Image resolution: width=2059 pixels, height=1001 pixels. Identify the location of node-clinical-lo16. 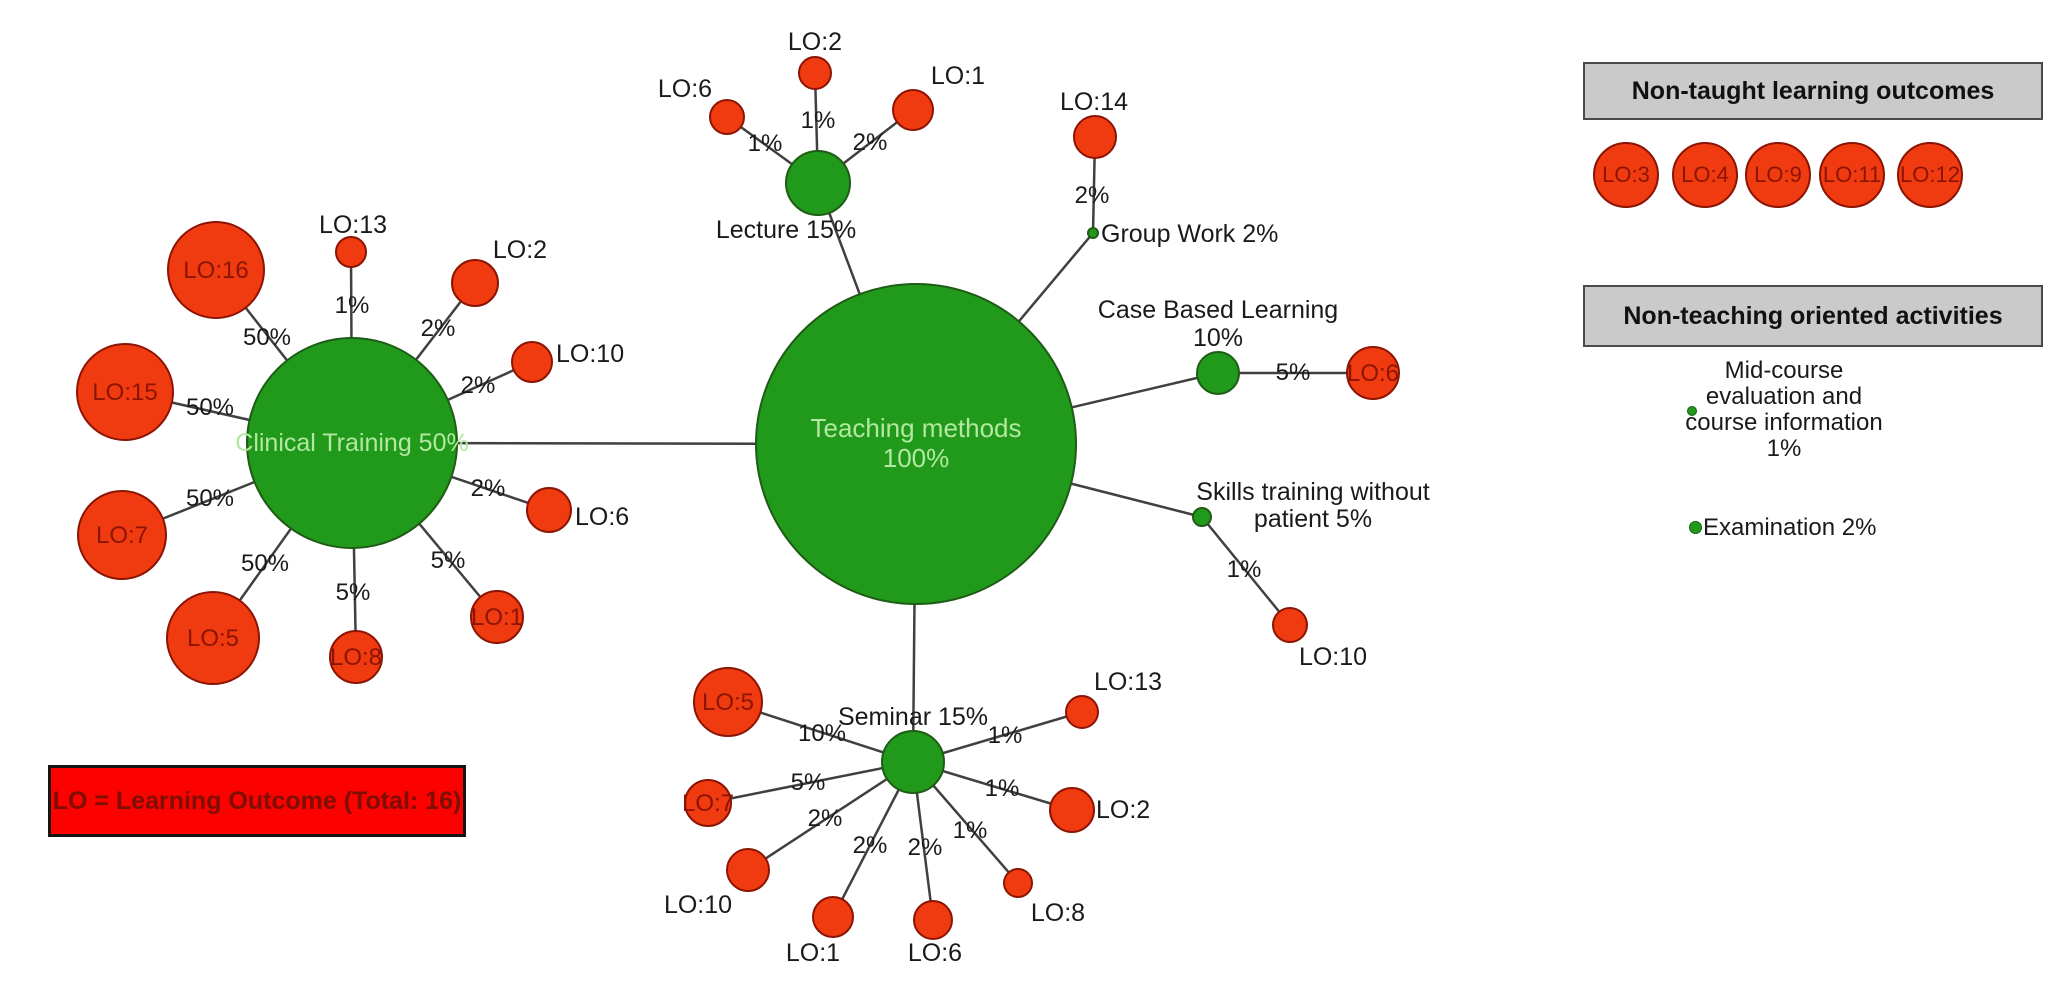
(216, 270).